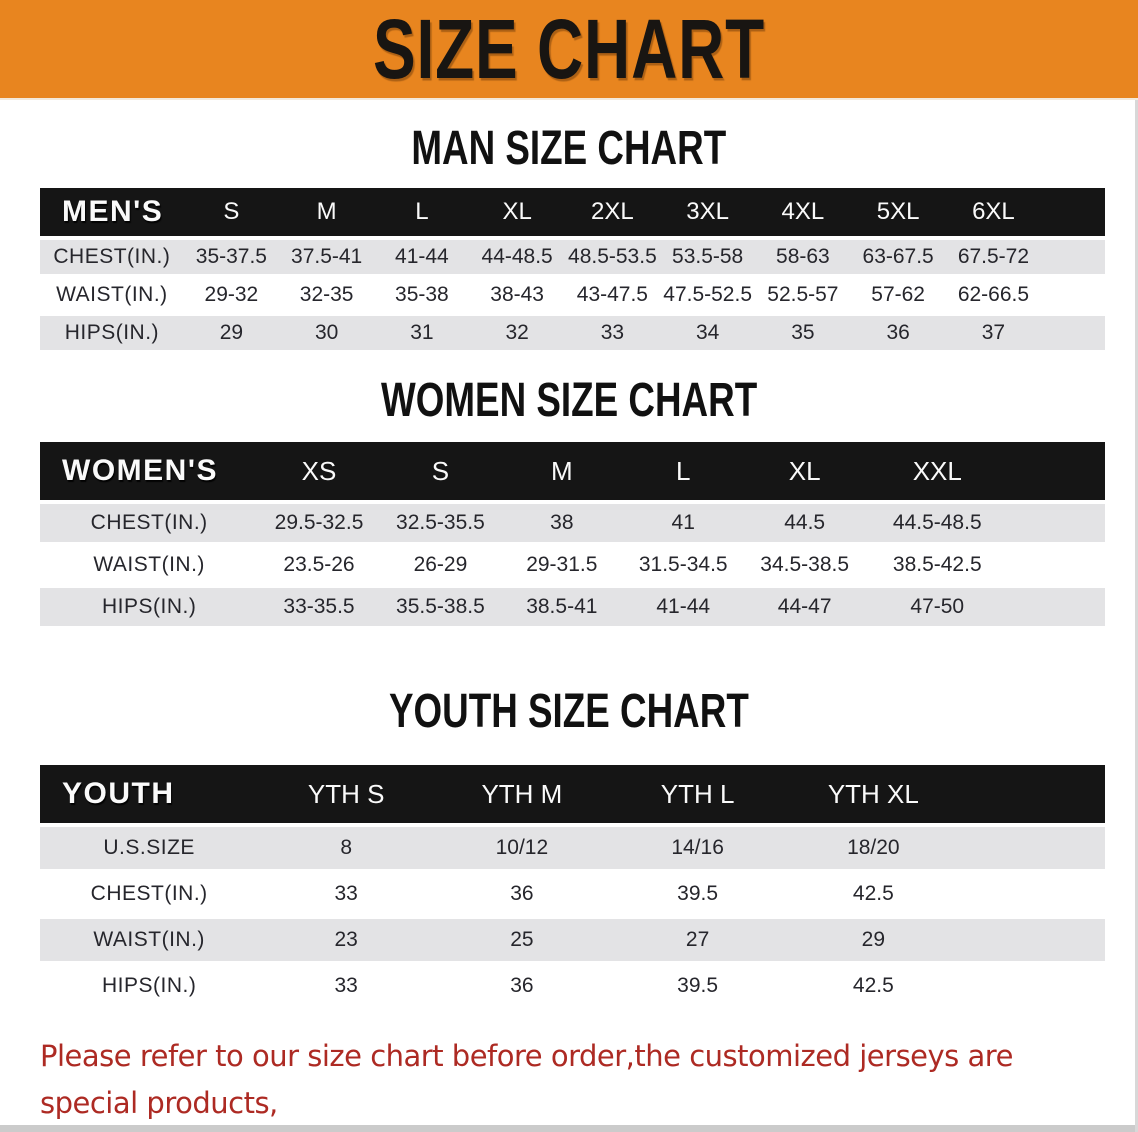 The image size is (1138, 1132). Describe the element at coordinates (440, 607) in the screenshot. I see `size-value: 35.5-38.5` at that location.